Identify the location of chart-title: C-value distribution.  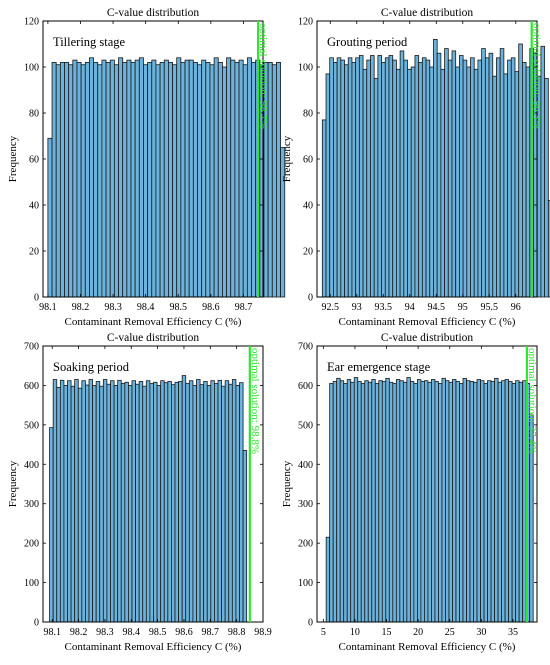
(427, 338).